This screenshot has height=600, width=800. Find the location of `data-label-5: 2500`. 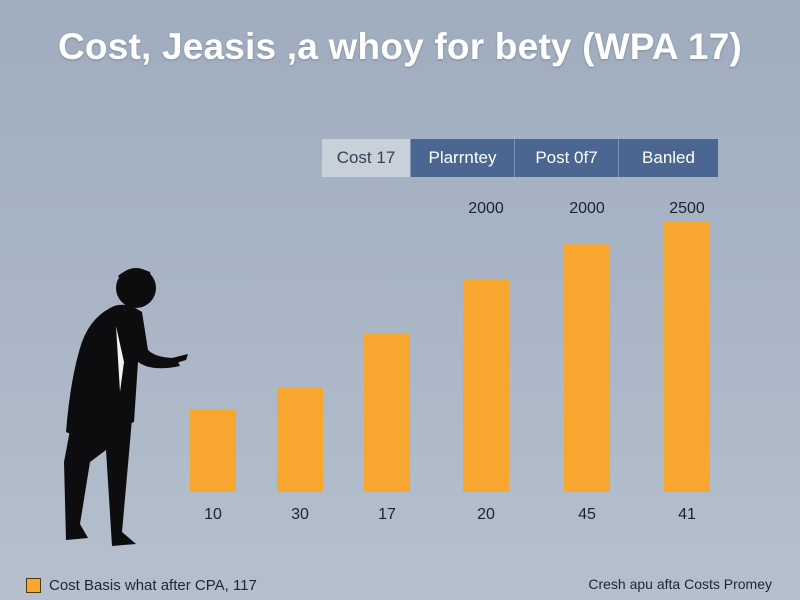

data-label-5: 2500 is located at coordinates (687, 208).